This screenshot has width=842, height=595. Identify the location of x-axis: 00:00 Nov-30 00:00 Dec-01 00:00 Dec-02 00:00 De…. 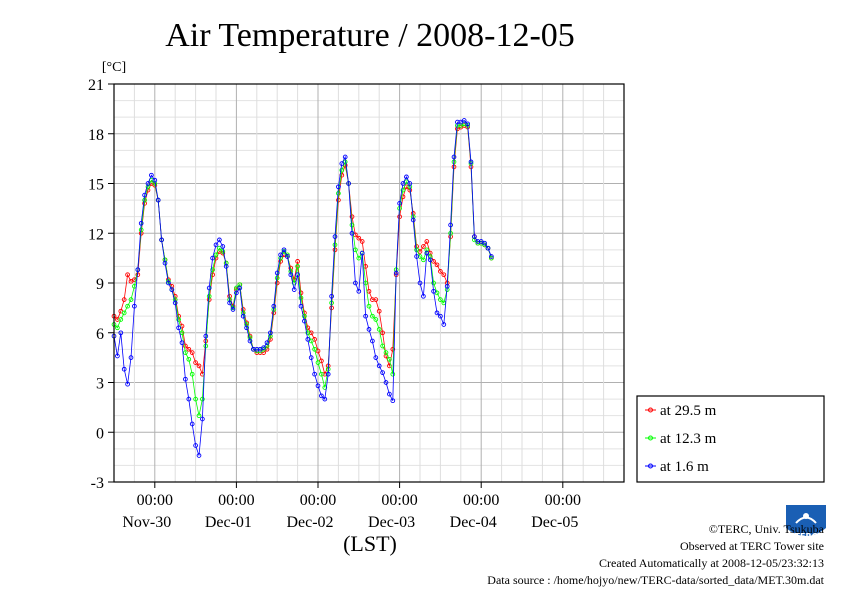
(351, 506).